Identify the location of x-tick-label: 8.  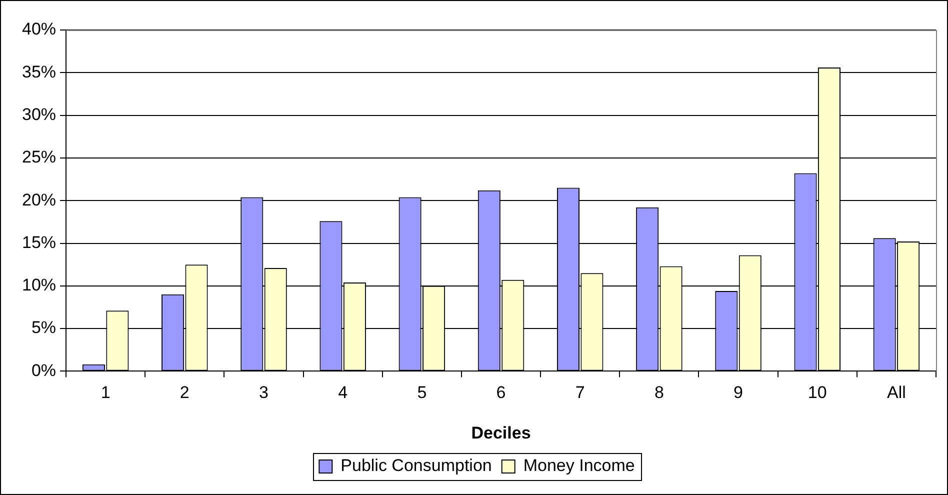
(659, 392).